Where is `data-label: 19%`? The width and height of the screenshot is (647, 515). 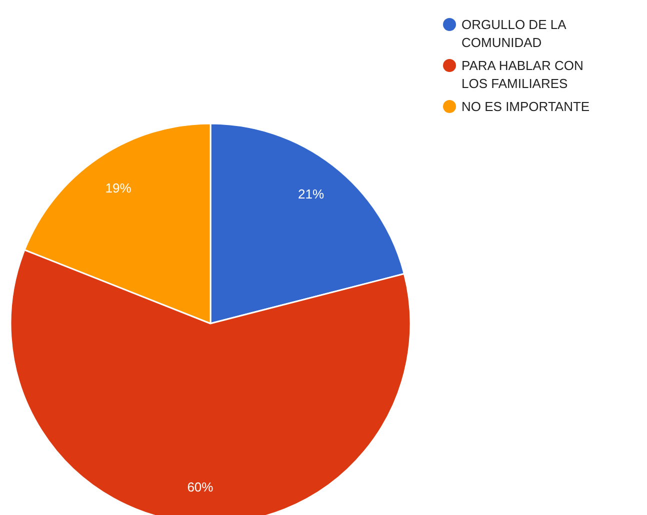 data-label: 19% is located at coordinates (118, 188).